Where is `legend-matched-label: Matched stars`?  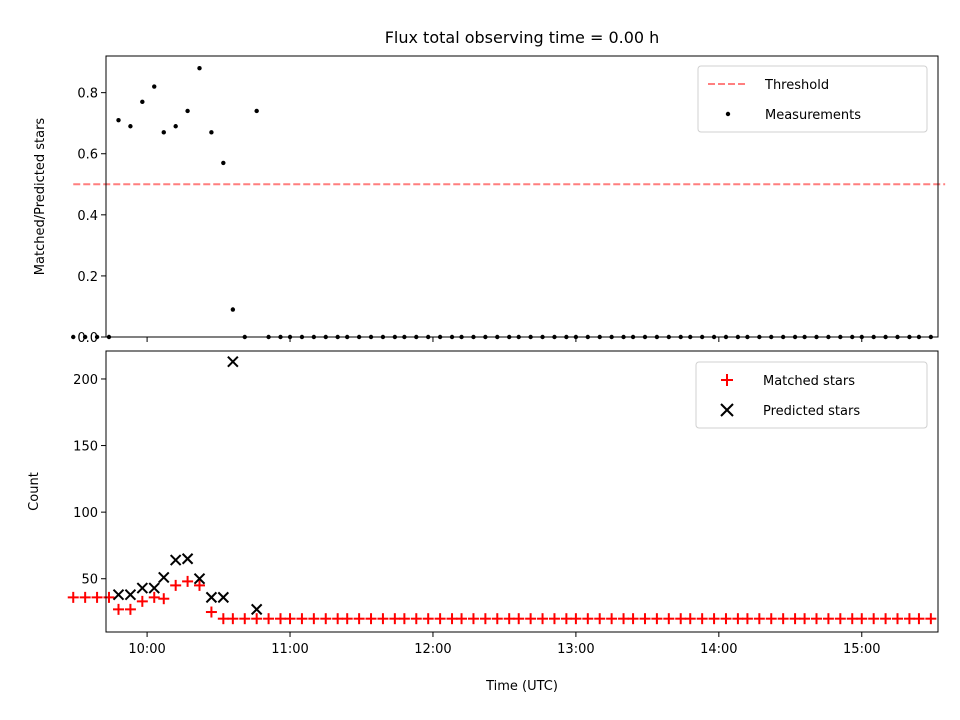
legend-matched-label: Matched stars is located at coordinates (809, 381).